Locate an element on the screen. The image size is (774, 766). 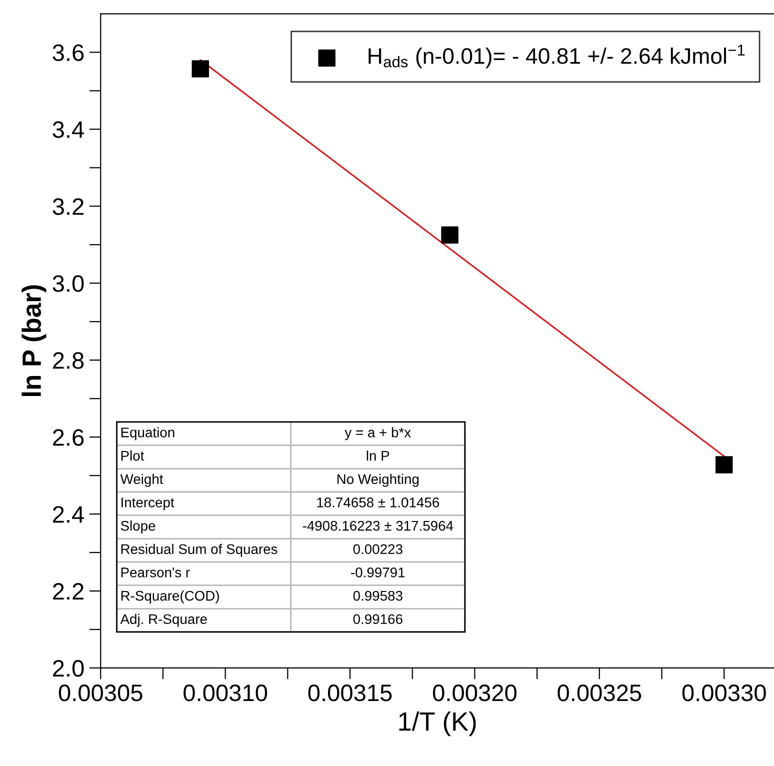
x-axis-title: 1/T (K) is located at coordinates (437, 723).